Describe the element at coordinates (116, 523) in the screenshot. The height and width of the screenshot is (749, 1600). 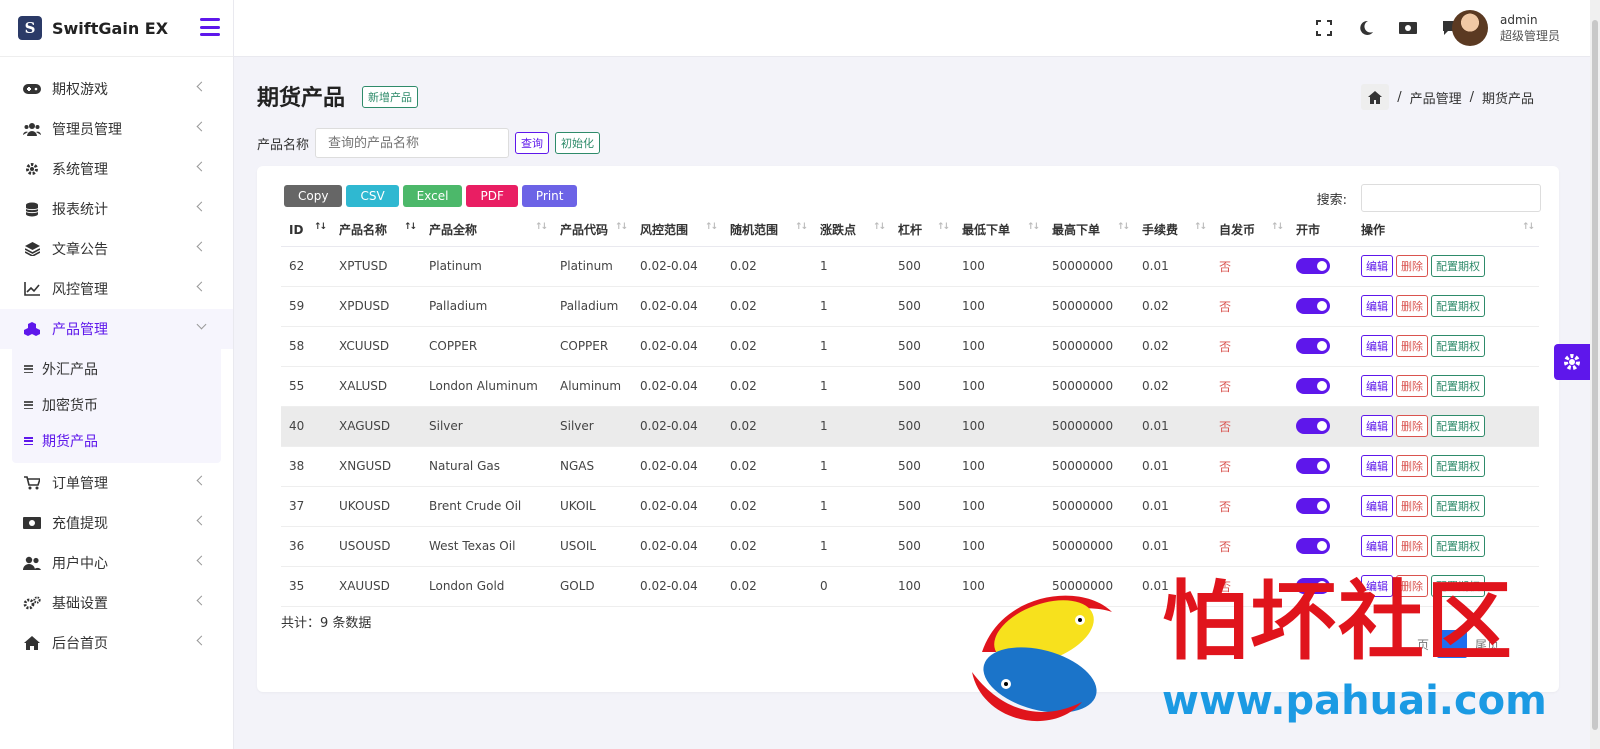
I see `sidebar-item-9: 充值提现` at that location.